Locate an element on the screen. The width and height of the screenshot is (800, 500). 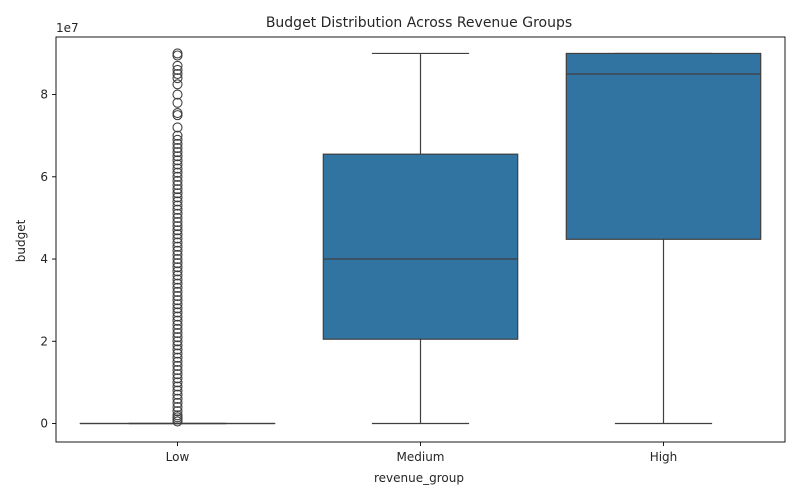
x-tick-label: Low is located at coordinates (178, 457).